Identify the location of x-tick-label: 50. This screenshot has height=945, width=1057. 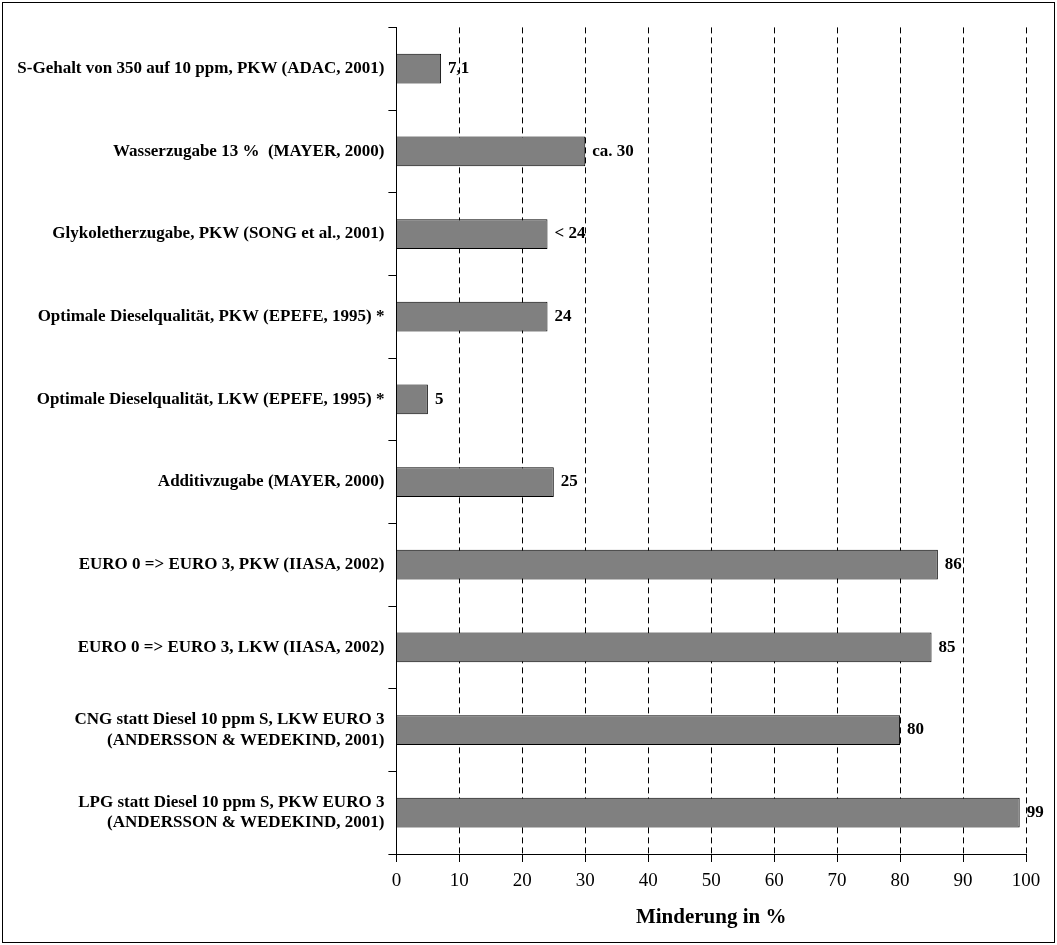
(711, 880).